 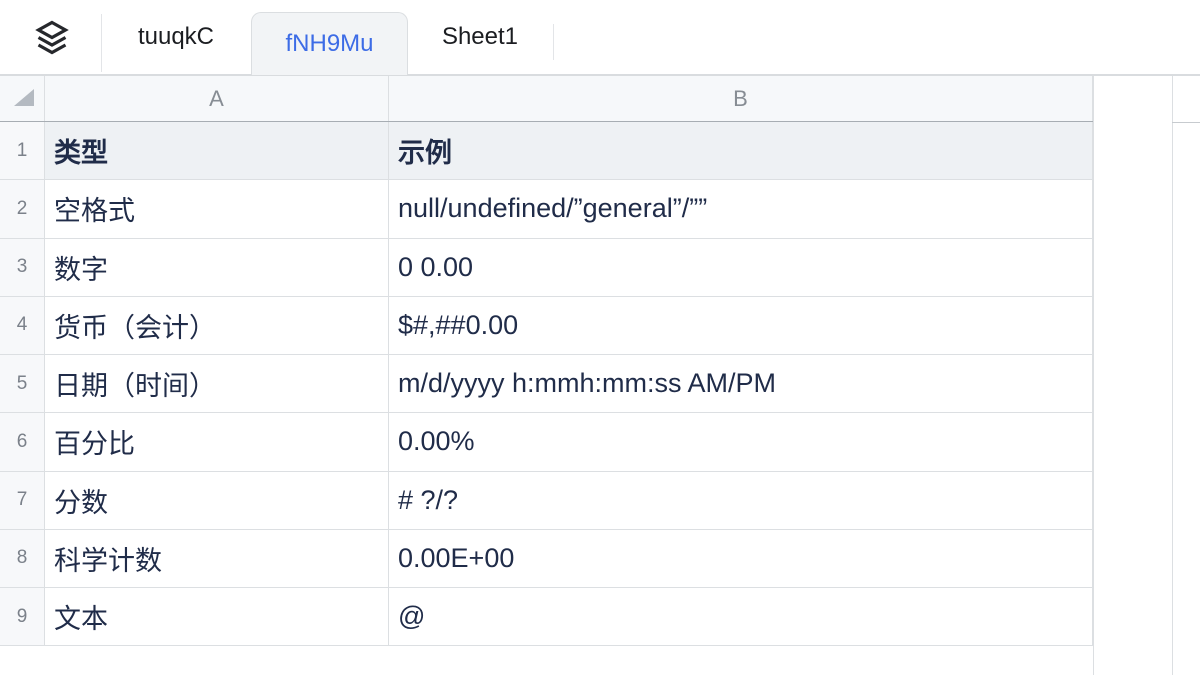 I want to click on select-all-corner, so click(x=22, y=98).